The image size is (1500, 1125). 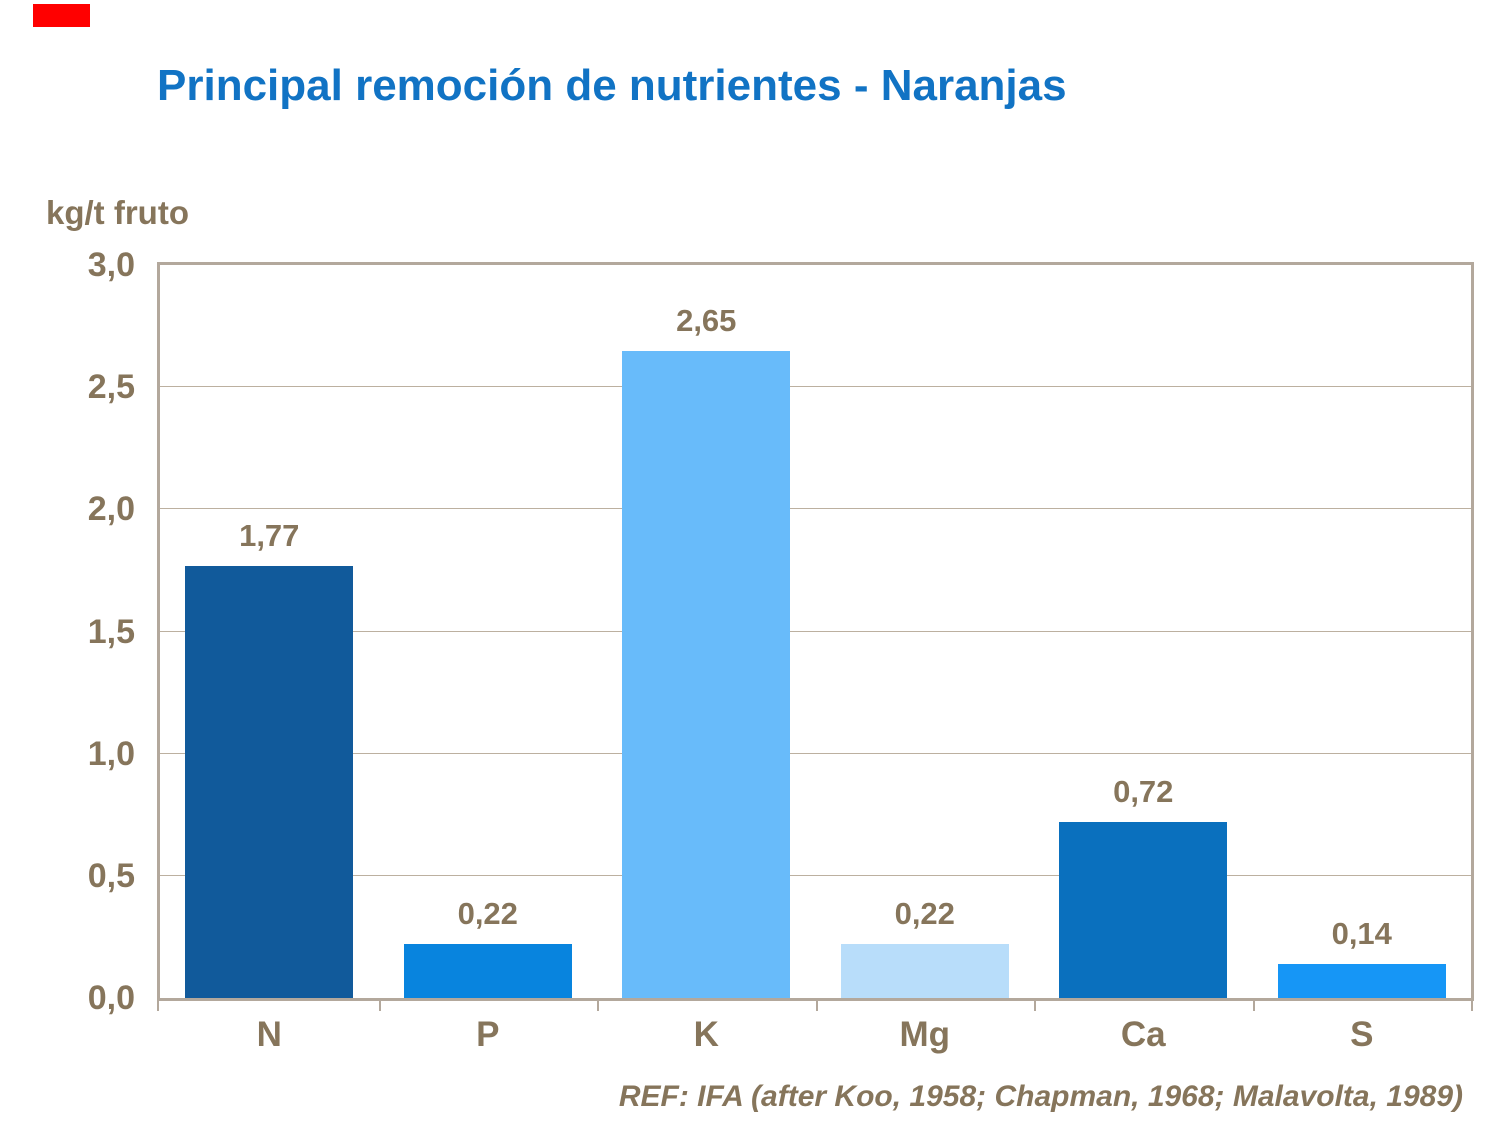 I want to click on x-category-label-N: N, so click(x=269, y=1034).